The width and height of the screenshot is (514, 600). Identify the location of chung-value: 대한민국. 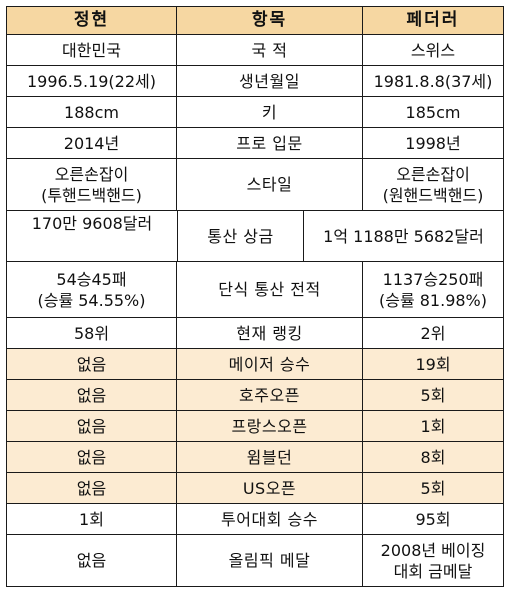
(91, 50).